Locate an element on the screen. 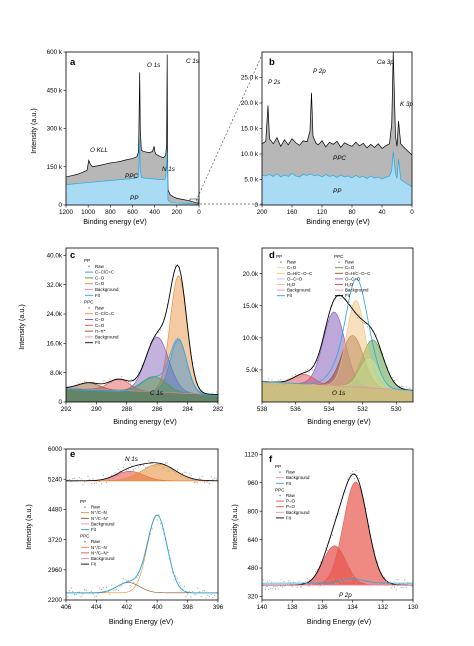 This screenshot has width=474, height=646. x-tick-label-d: 538 is located at coordinates (262, 409).